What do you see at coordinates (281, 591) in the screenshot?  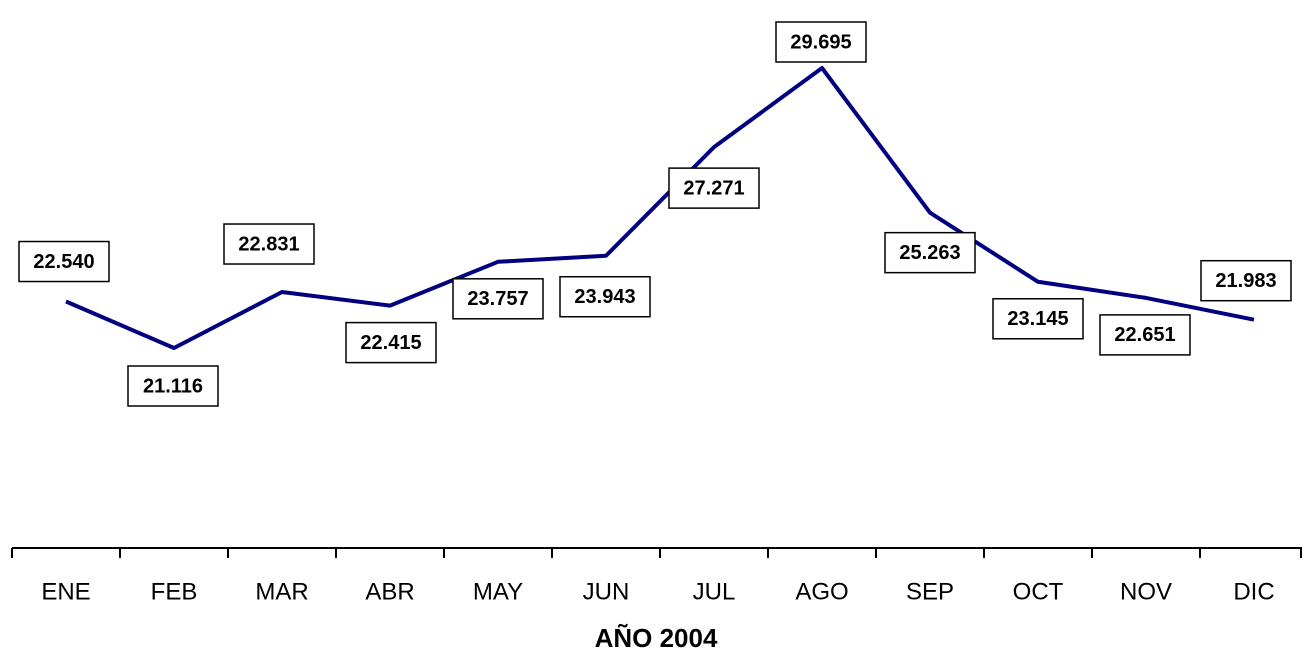 I see `x-tick-label: MAR` at bounding box center [281, 591].